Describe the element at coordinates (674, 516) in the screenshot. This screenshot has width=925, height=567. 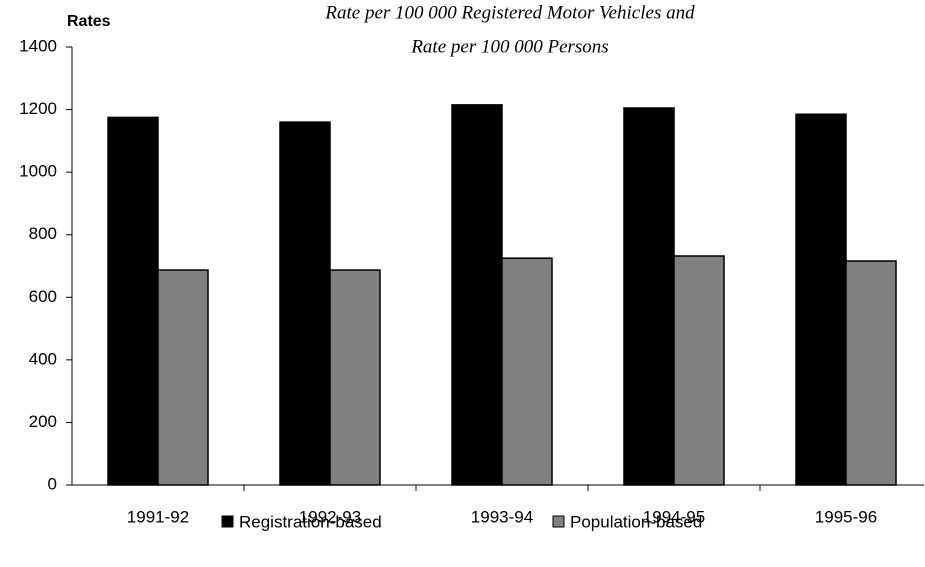
I see `x-tick-label: 1994-95` at that location.